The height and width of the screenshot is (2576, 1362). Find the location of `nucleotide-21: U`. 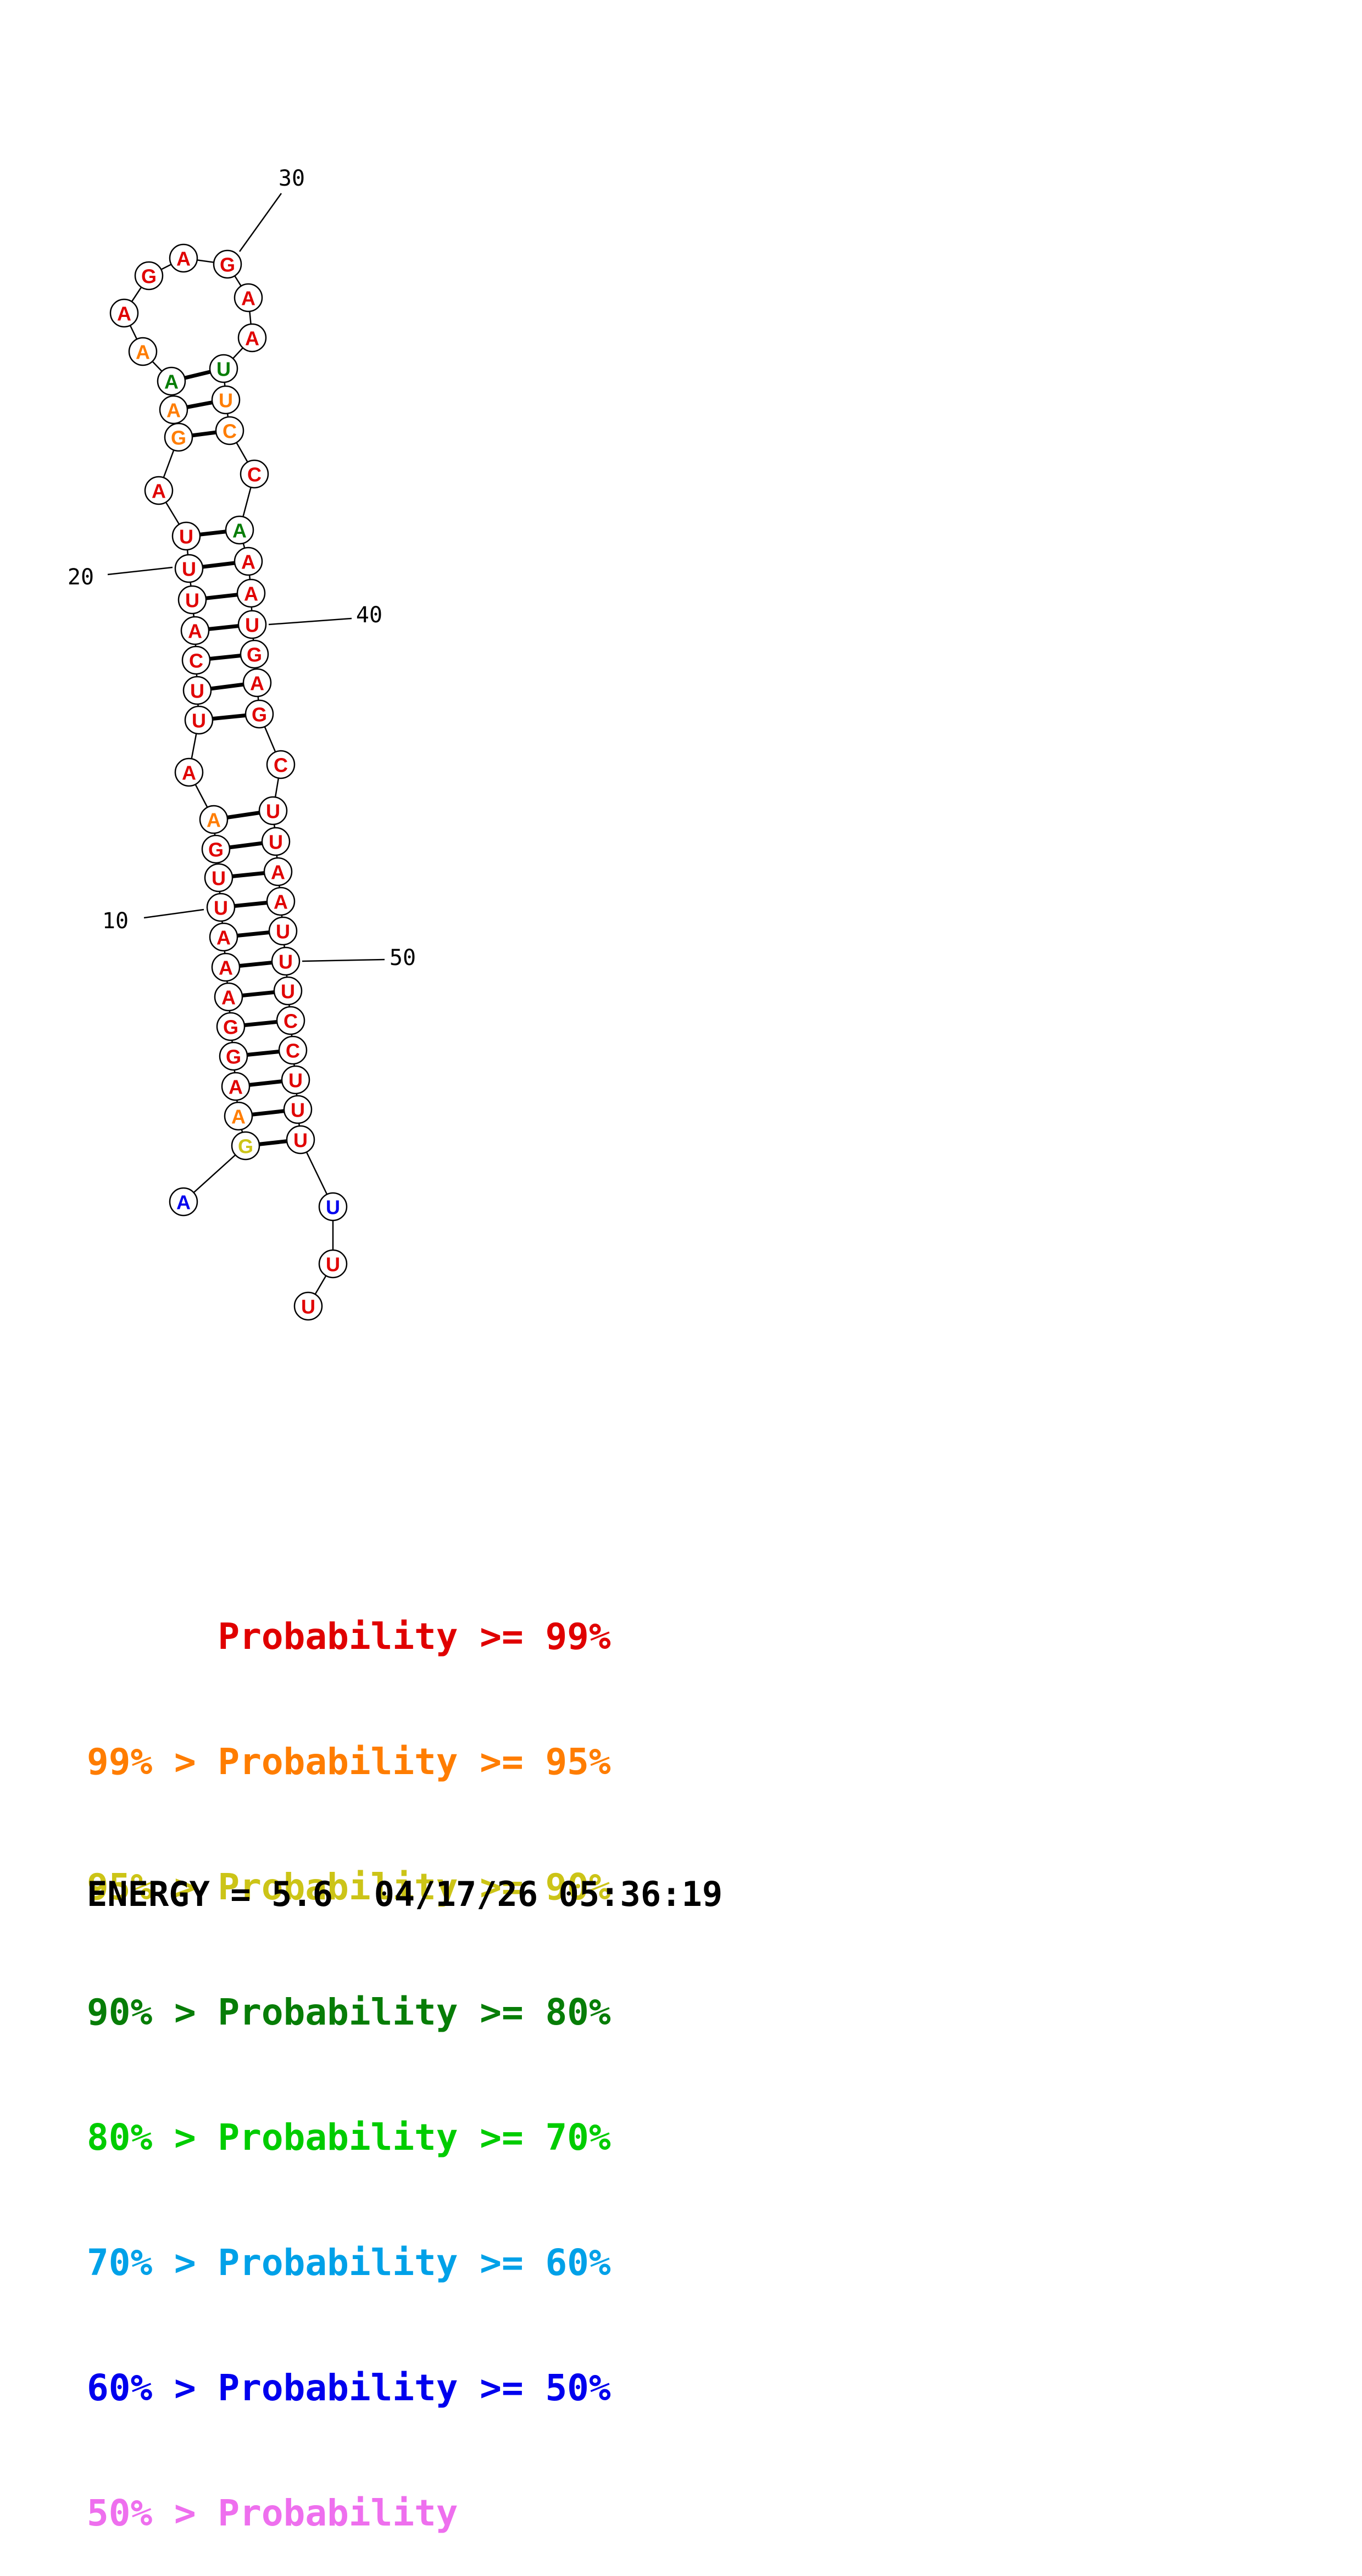

nucleotide-21: U is located at coordinates (186, 536).